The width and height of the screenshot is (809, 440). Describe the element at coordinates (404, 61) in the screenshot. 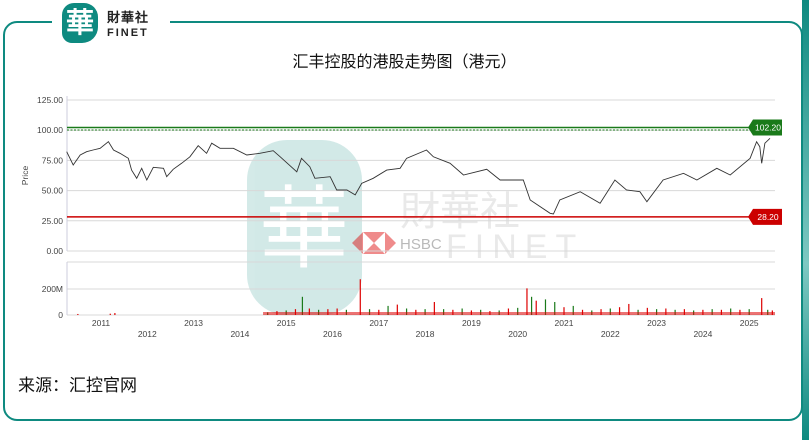

I see `chart-title: 汇丰控股的港股走势图（港元）` at that location.